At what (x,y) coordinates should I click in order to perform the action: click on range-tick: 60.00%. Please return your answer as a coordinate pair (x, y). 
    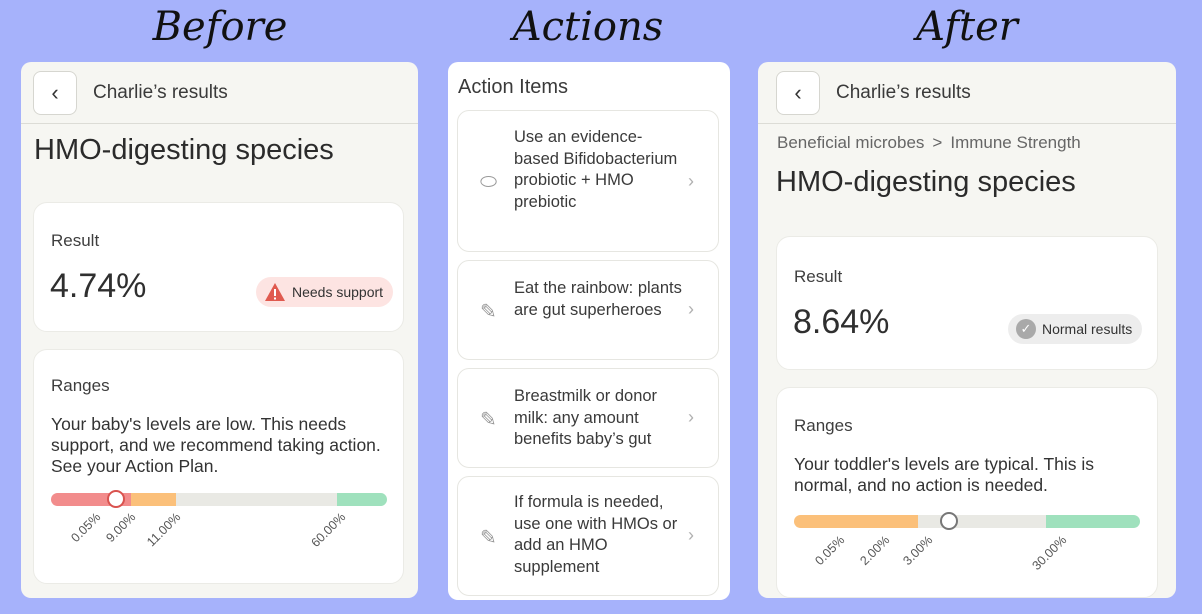
    Looking at the image, I should click on (328, 530).